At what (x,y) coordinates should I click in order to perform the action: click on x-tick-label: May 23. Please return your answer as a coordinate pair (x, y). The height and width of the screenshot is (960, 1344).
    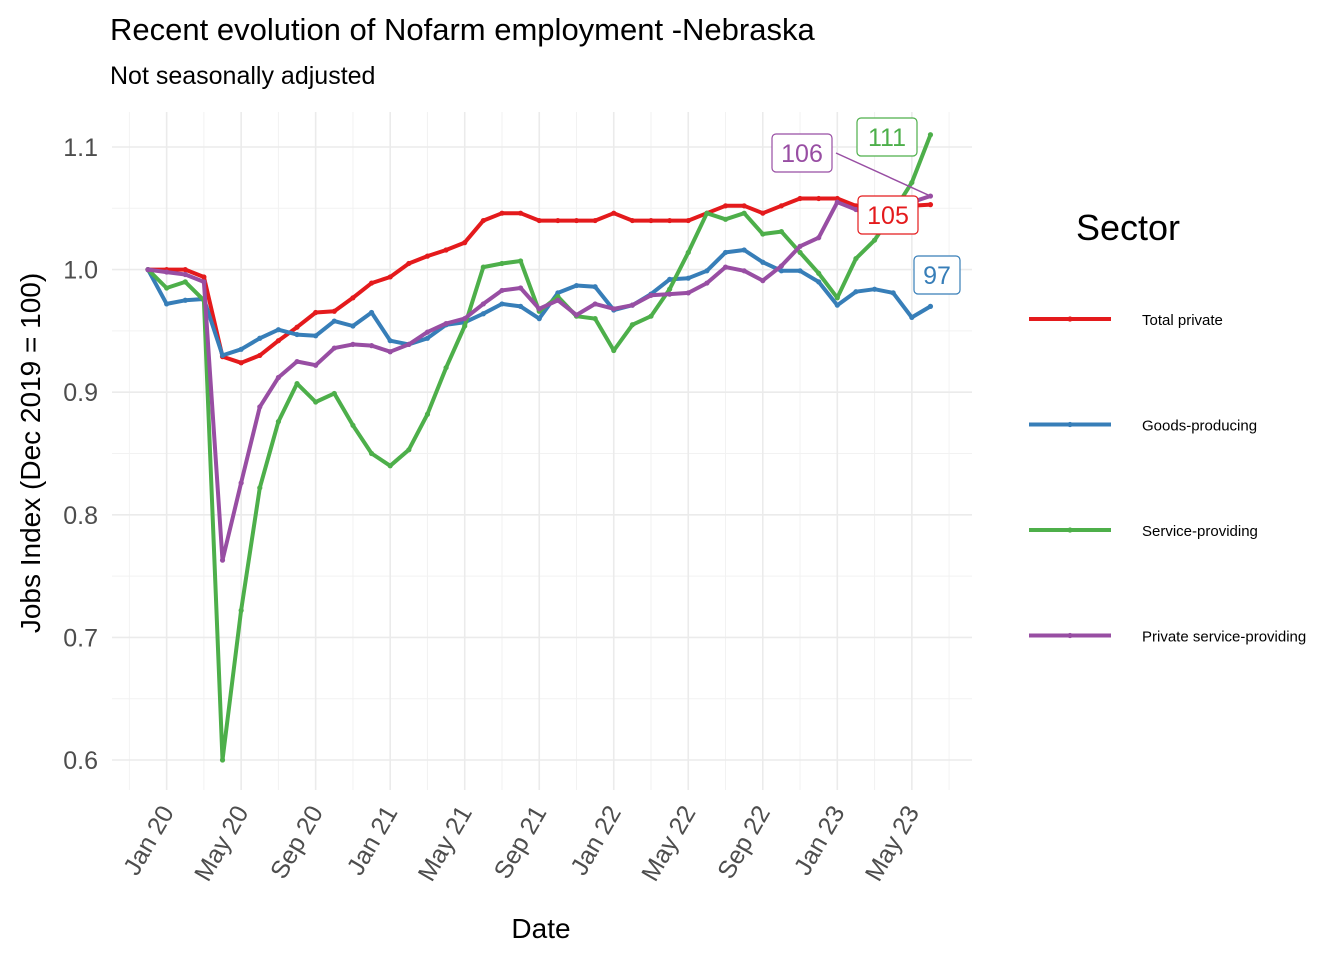
    Looking at the image, I should click on (892, 843).